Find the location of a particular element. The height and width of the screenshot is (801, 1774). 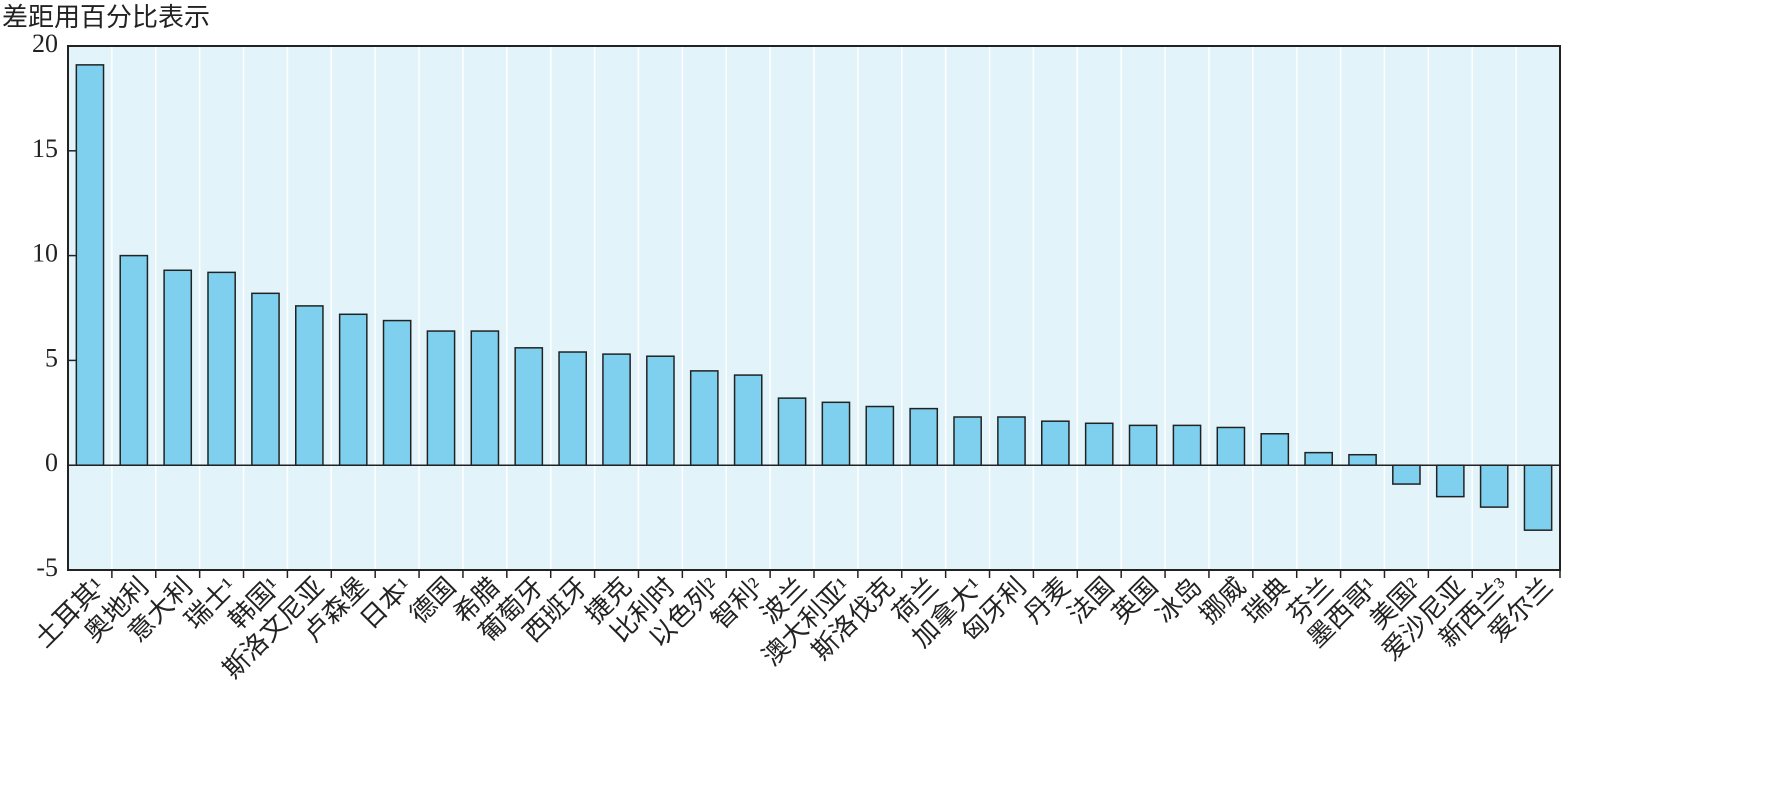

x-tick-label: 德国 is located at coordinates (432, 600).